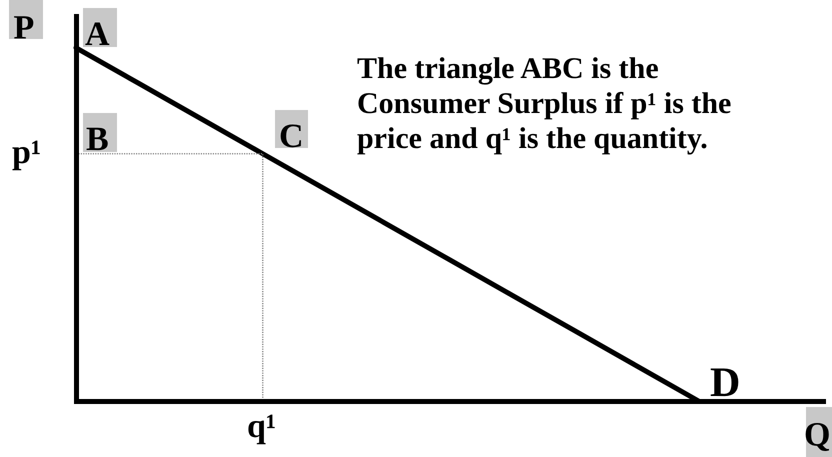 The width and height of the screenshot is (832, 457). Describe the element at coordinates (24, 28) in the screenshot. I see `y-axis-title: P` at that location.